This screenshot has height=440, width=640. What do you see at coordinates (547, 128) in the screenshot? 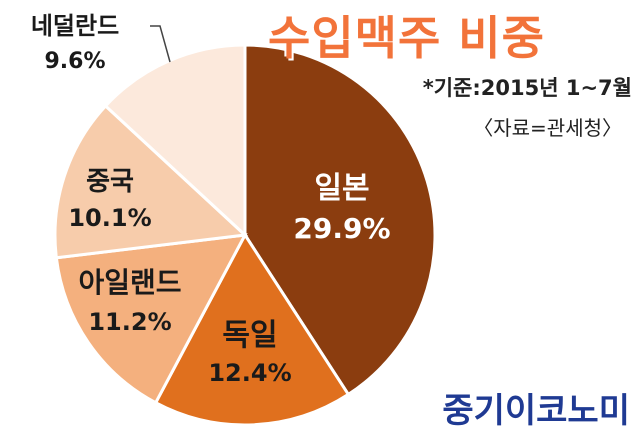
I see `source-note: 〈자료=관세청〉` at bounding box center [547, 128].